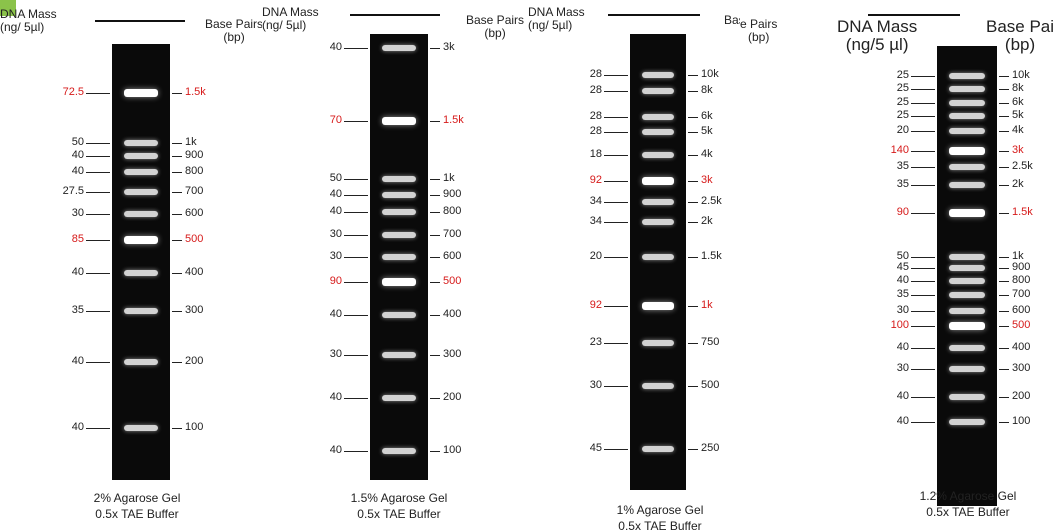 The image size is (1059, 532). Describe the element at coordinates (1021, 310) in the screenshot. I see `base-pair-label: 600` at that location.